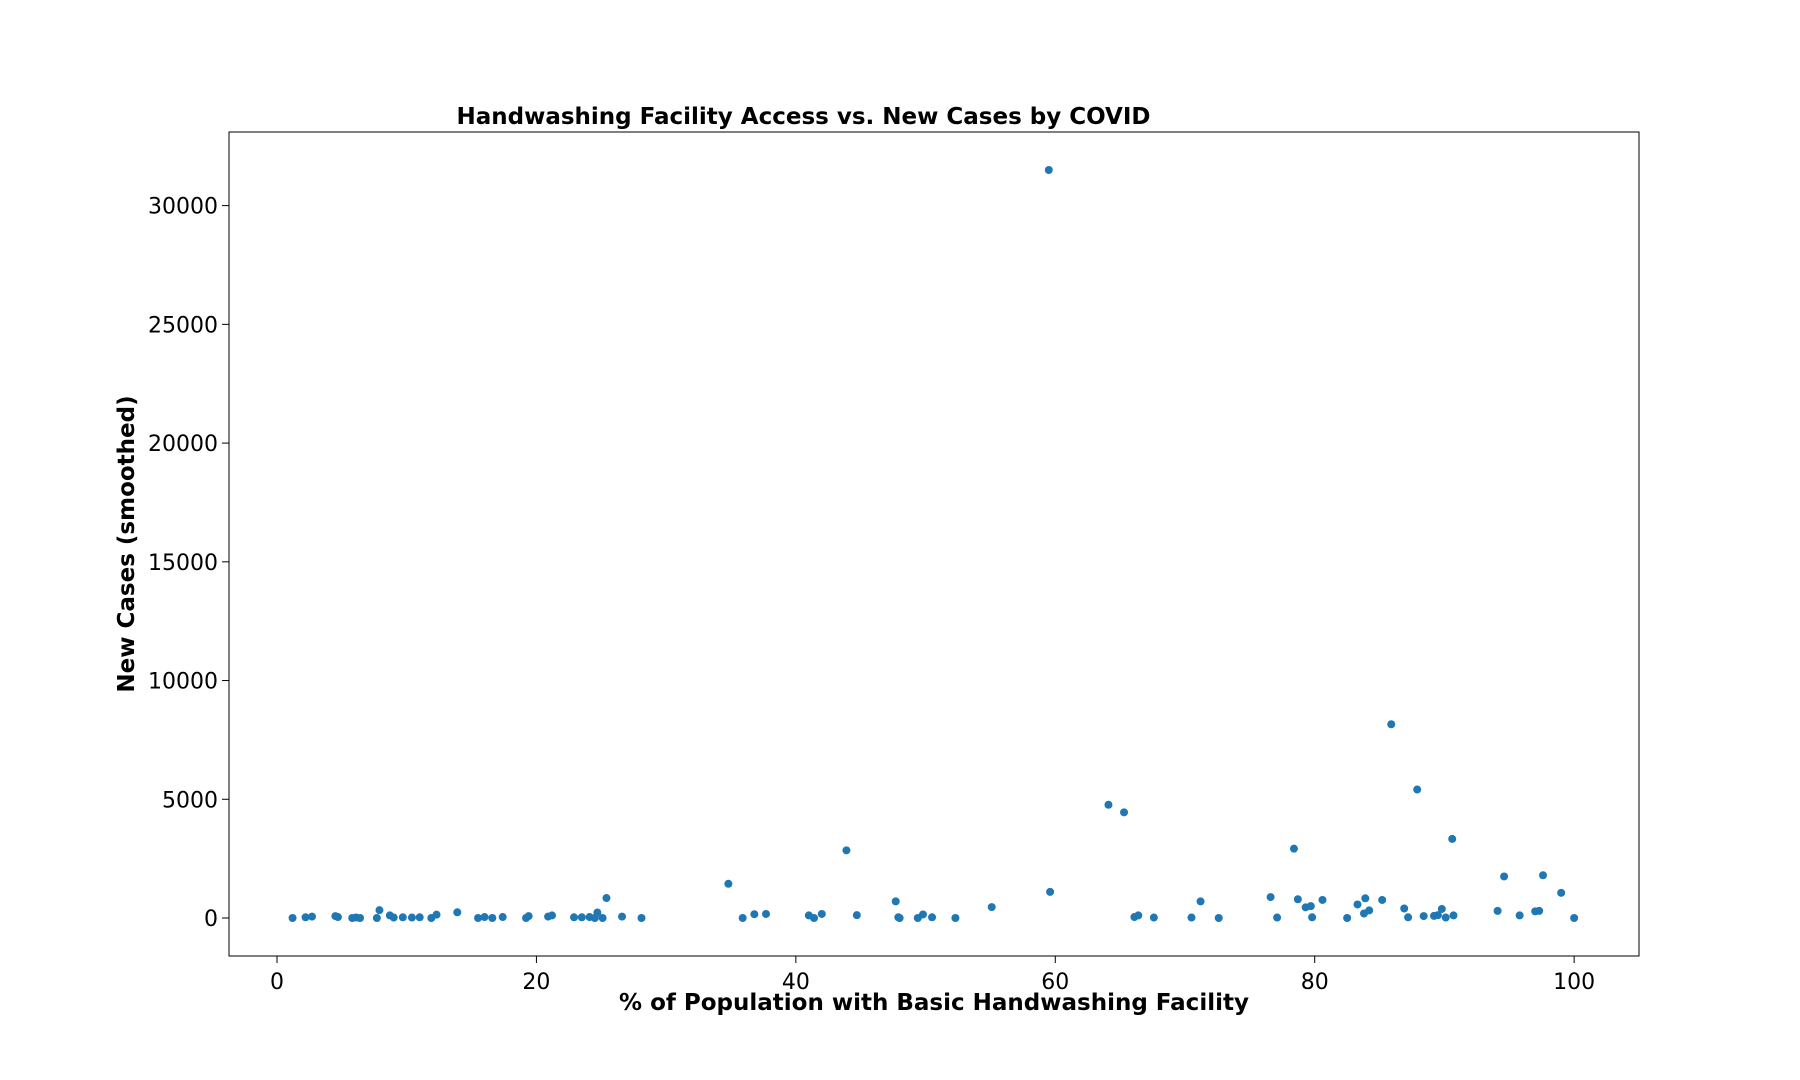  I want to click on y-tick-label: 20000, so click(183, 444).